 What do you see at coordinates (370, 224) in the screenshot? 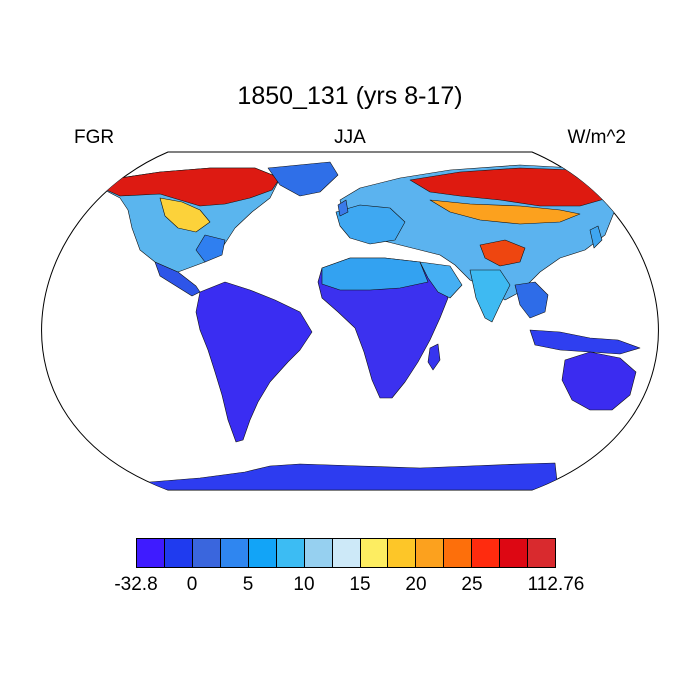
I see `land-europe` at bounding box center [370, 224].